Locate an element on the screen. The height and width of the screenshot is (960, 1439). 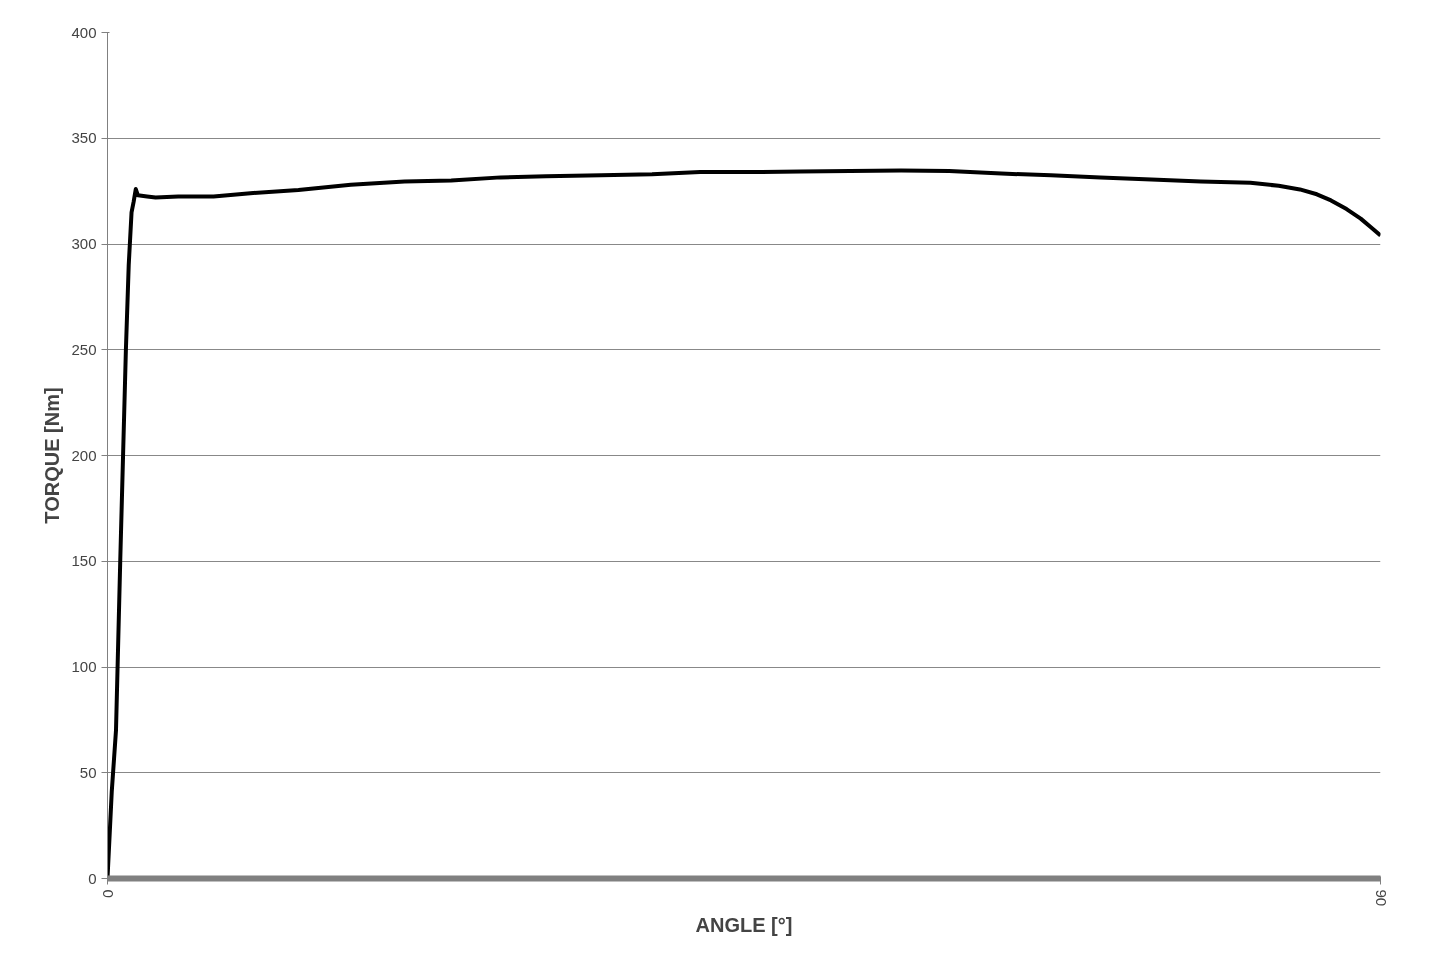
y-tick-label: 0 is located at coordinates (92, 878).